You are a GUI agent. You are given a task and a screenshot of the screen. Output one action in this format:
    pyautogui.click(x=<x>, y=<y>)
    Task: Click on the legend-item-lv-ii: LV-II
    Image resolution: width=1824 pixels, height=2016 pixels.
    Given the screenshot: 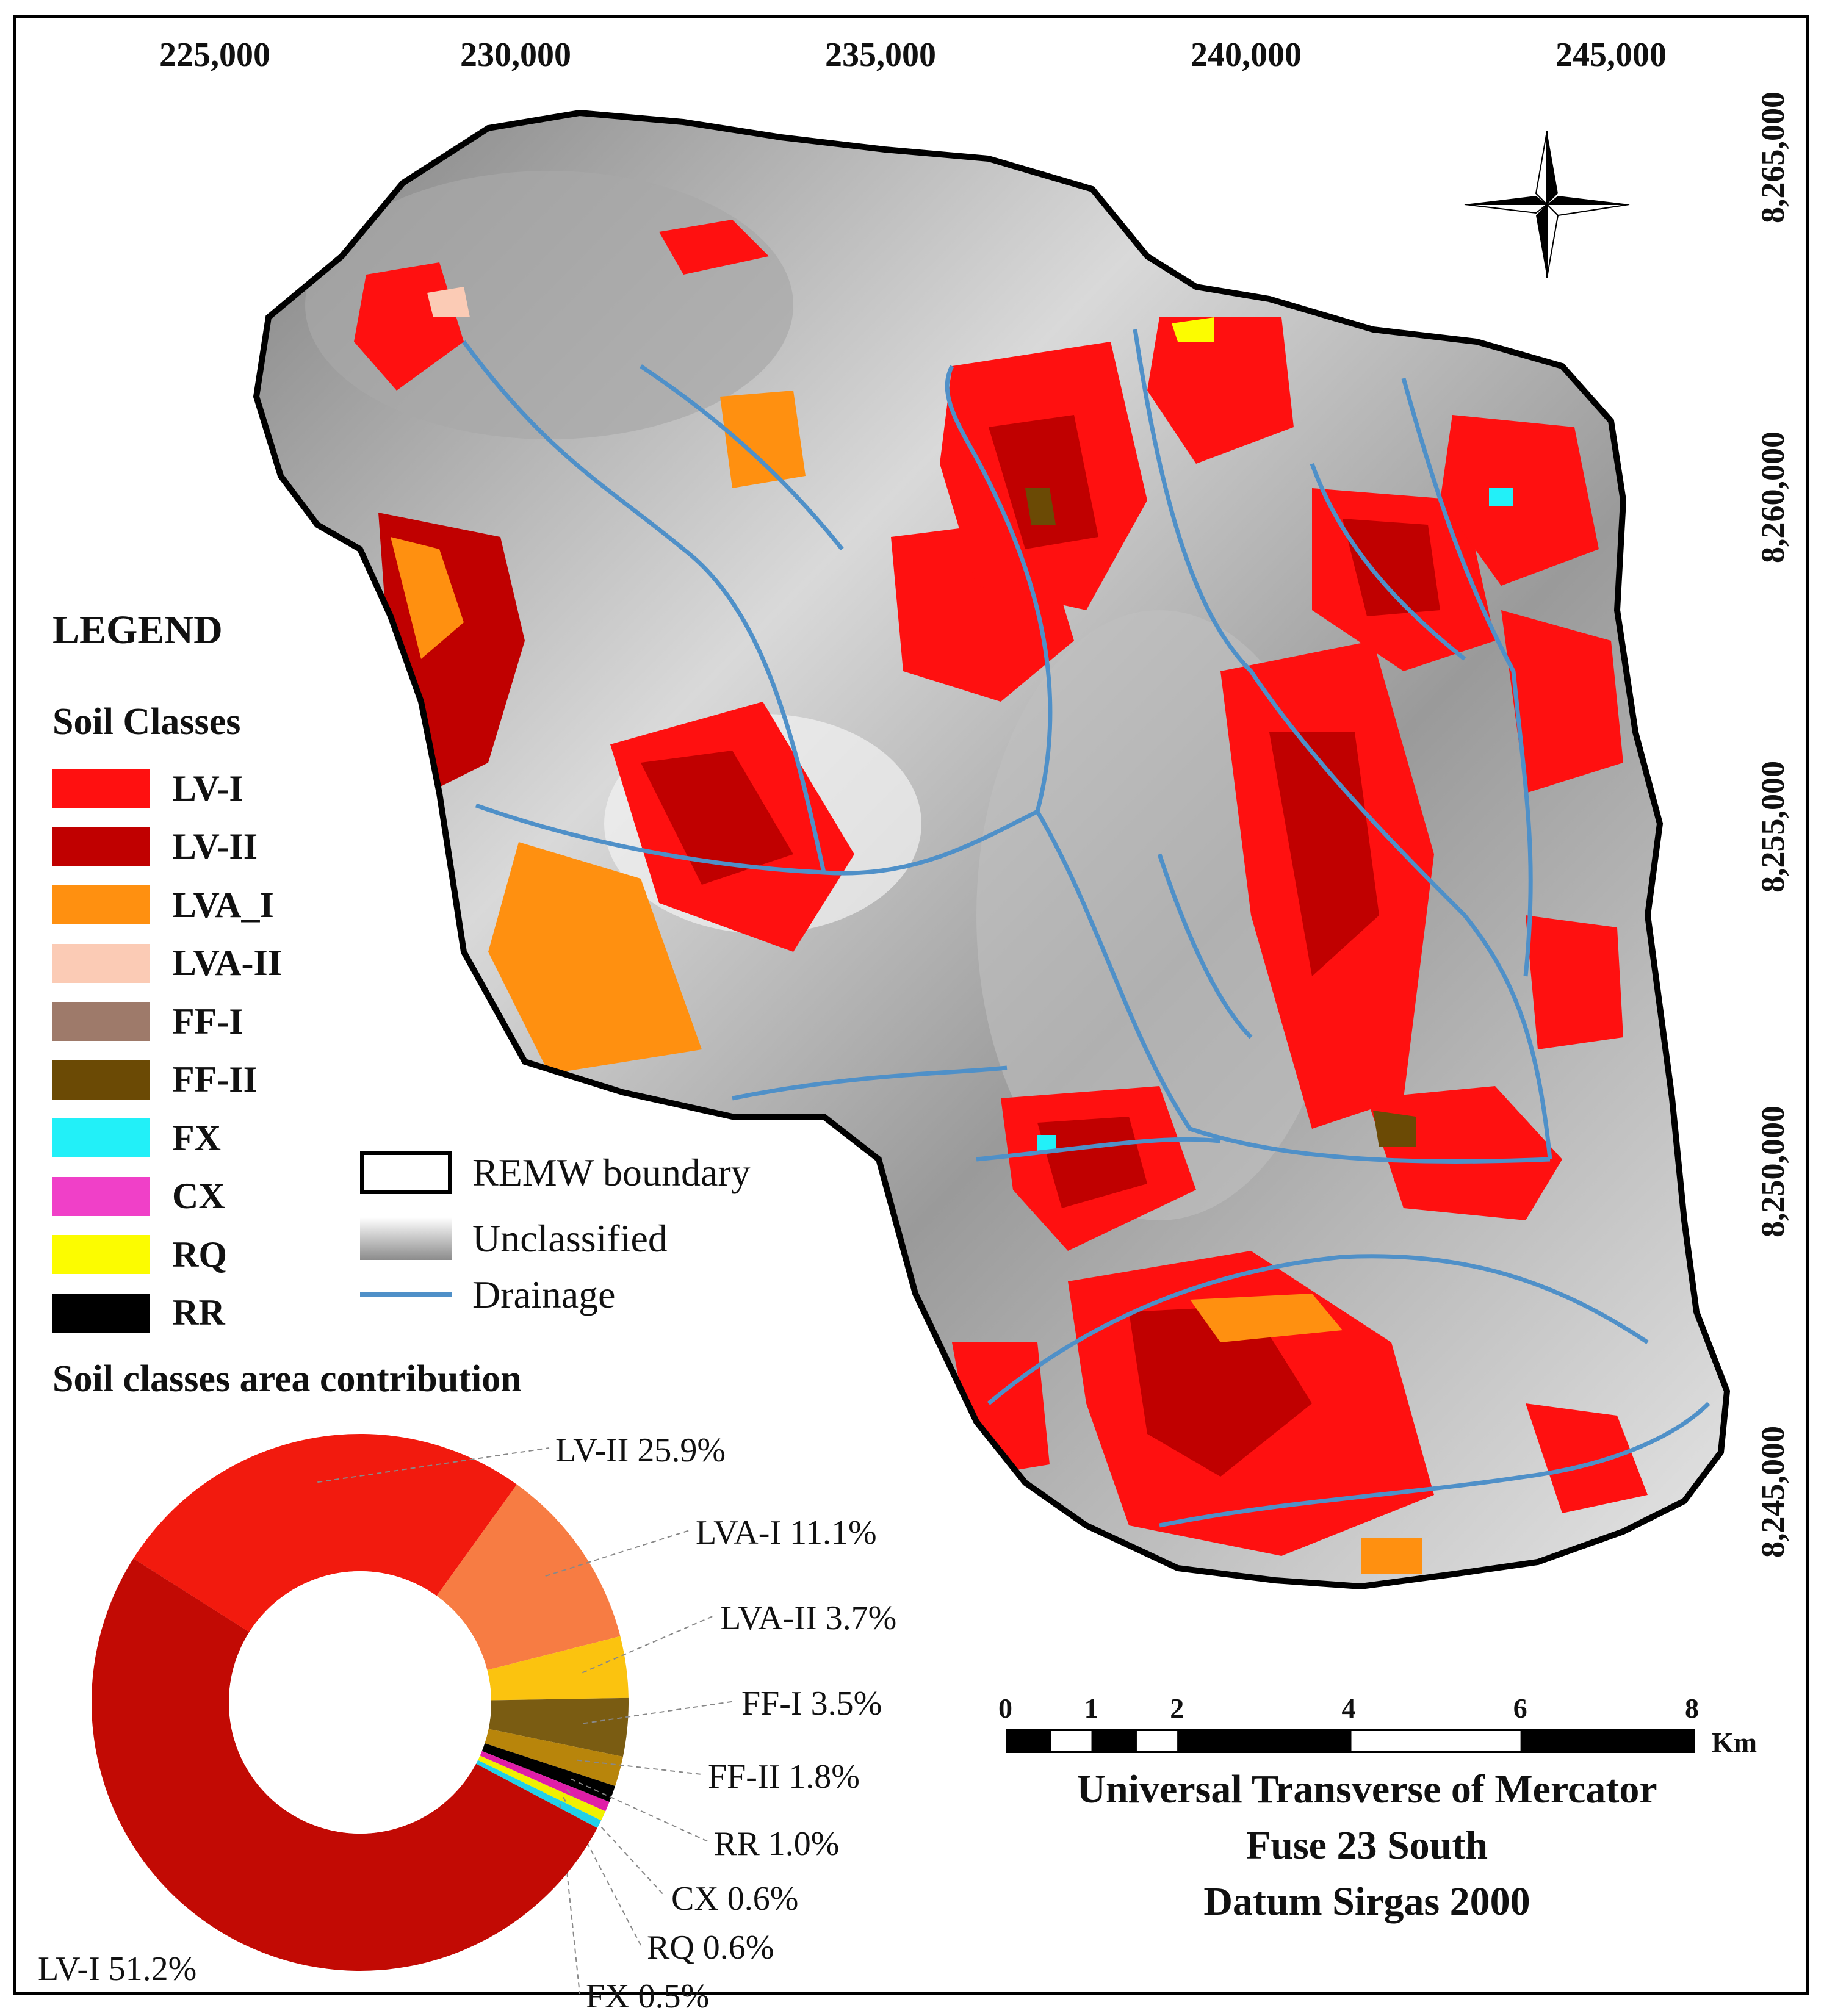 What is the action you would take?
    pyautogui.click(x=155, y=847)
    